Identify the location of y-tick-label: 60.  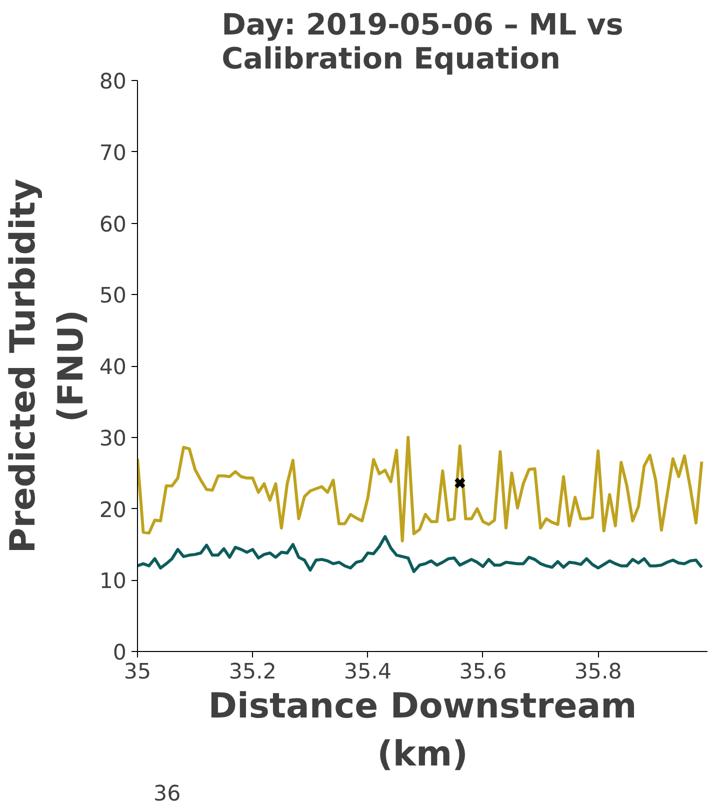
(112, 225).